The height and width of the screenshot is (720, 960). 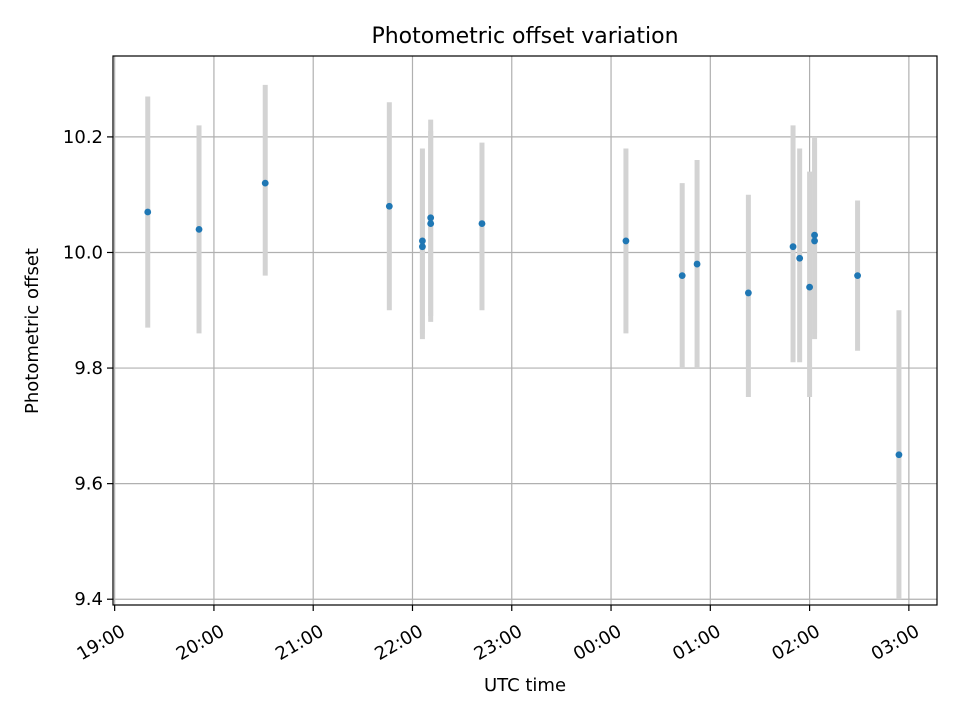 What do you see at coordinates (525, 685) in the screenshot?
I see `x-axis-label: UTC time` at bounding box center [525, 685].